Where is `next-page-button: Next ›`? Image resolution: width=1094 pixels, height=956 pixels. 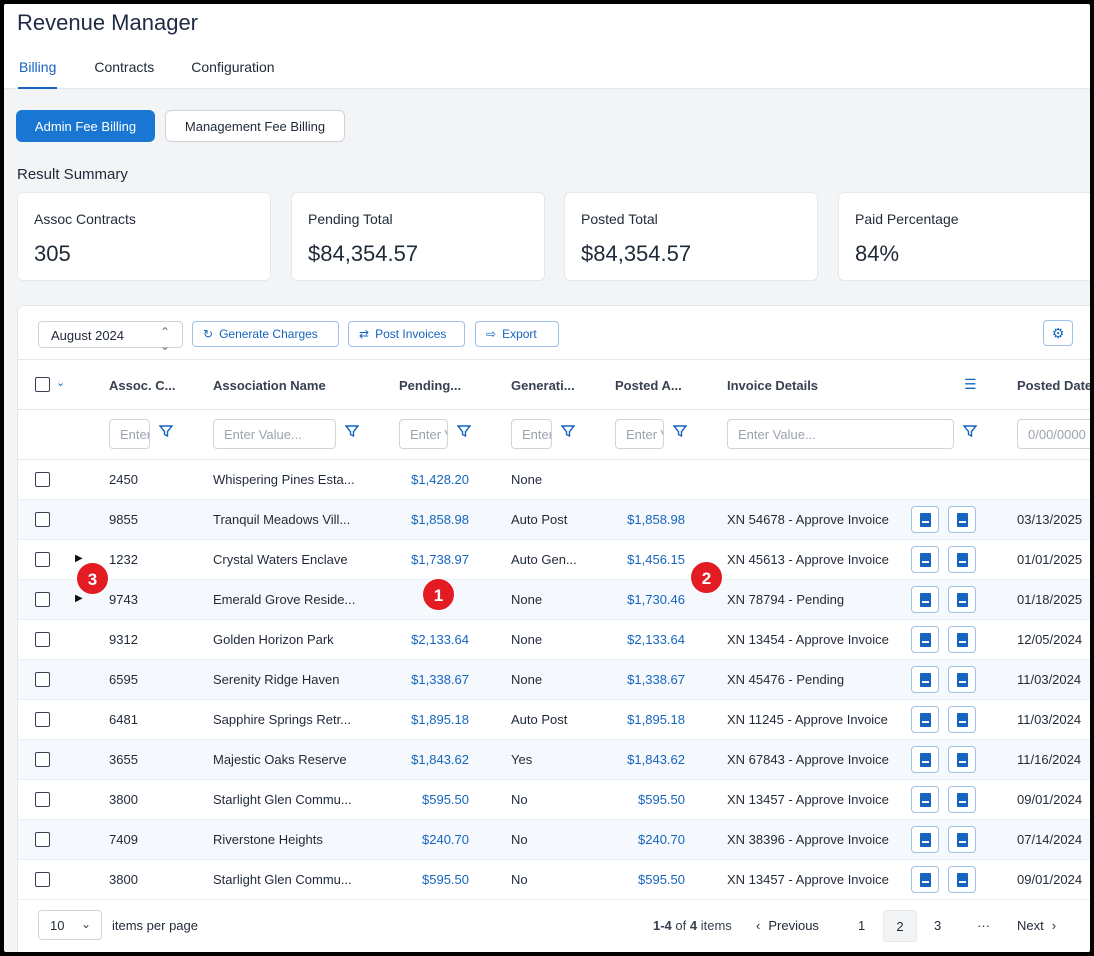
next-page-button: Next › is located at coordinates (1036, 925).